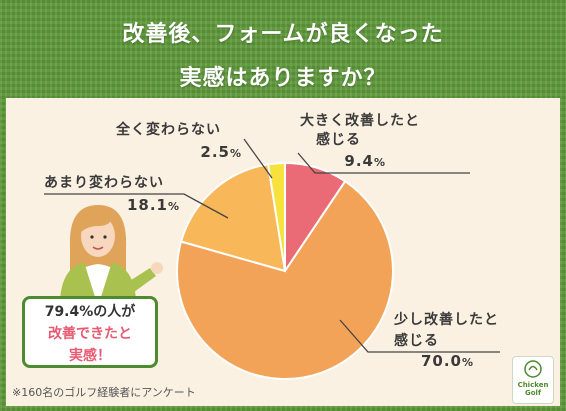 This screenshot has width=566, height=411. I want to click on label-big-improve-line1: 大きく改善したと, so click(360, 121).